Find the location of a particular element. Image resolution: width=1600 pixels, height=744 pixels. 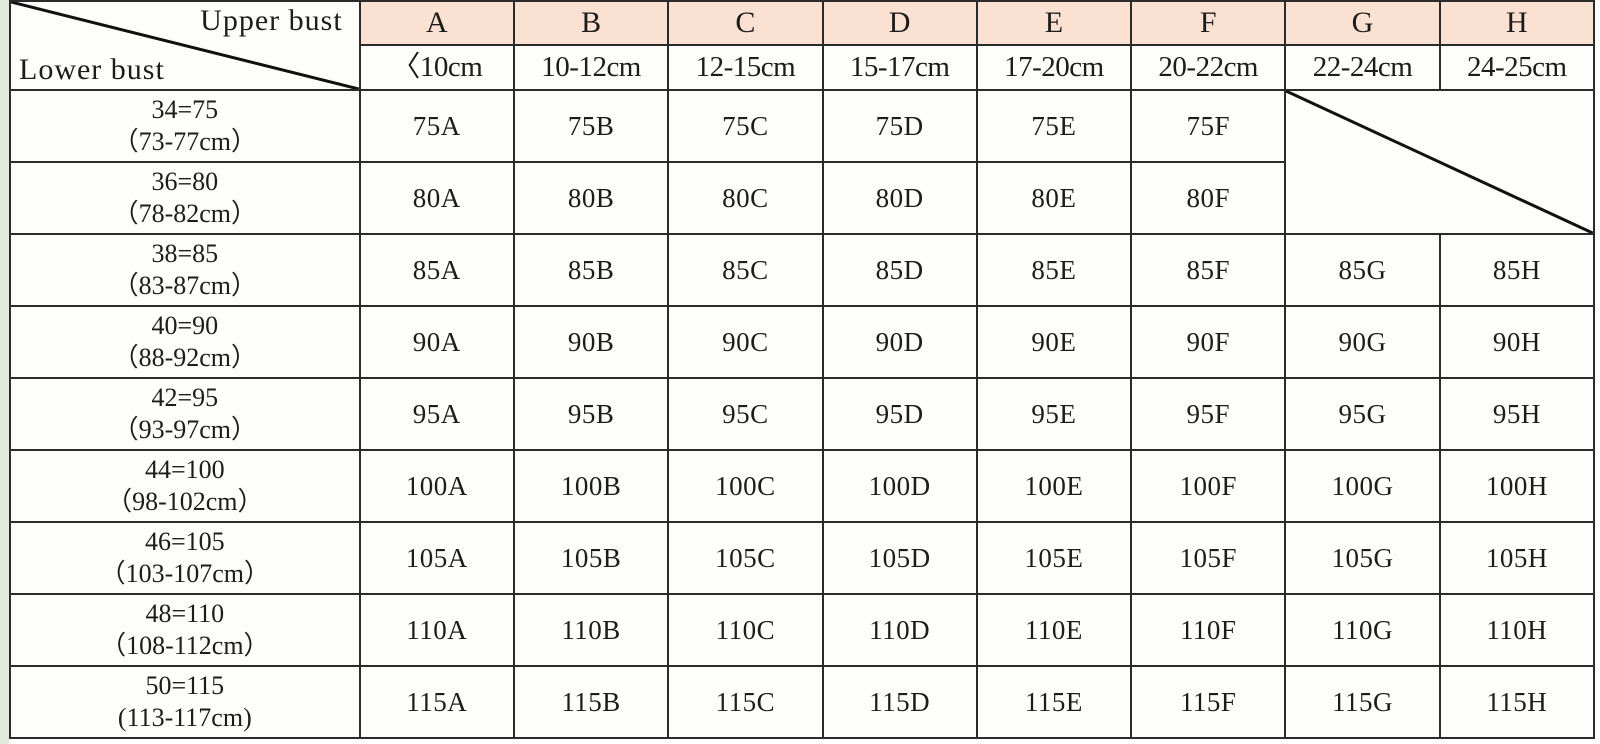

size-cell: 110A is located at coordinates (436, 630).